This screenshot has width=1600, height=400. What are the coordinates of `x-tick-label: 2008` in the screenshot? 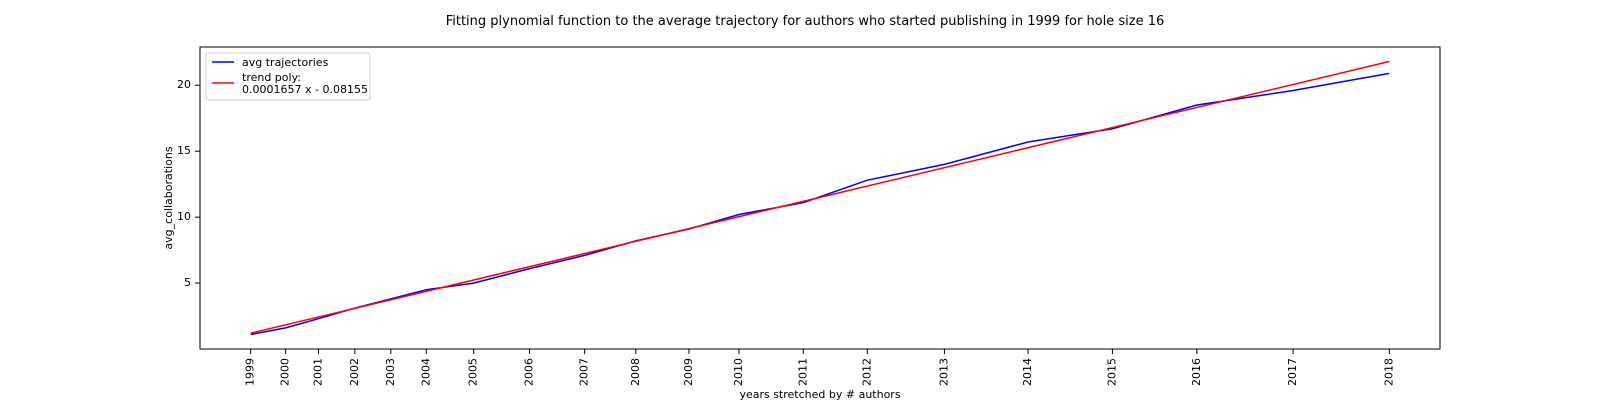 It's located at (635, 372).